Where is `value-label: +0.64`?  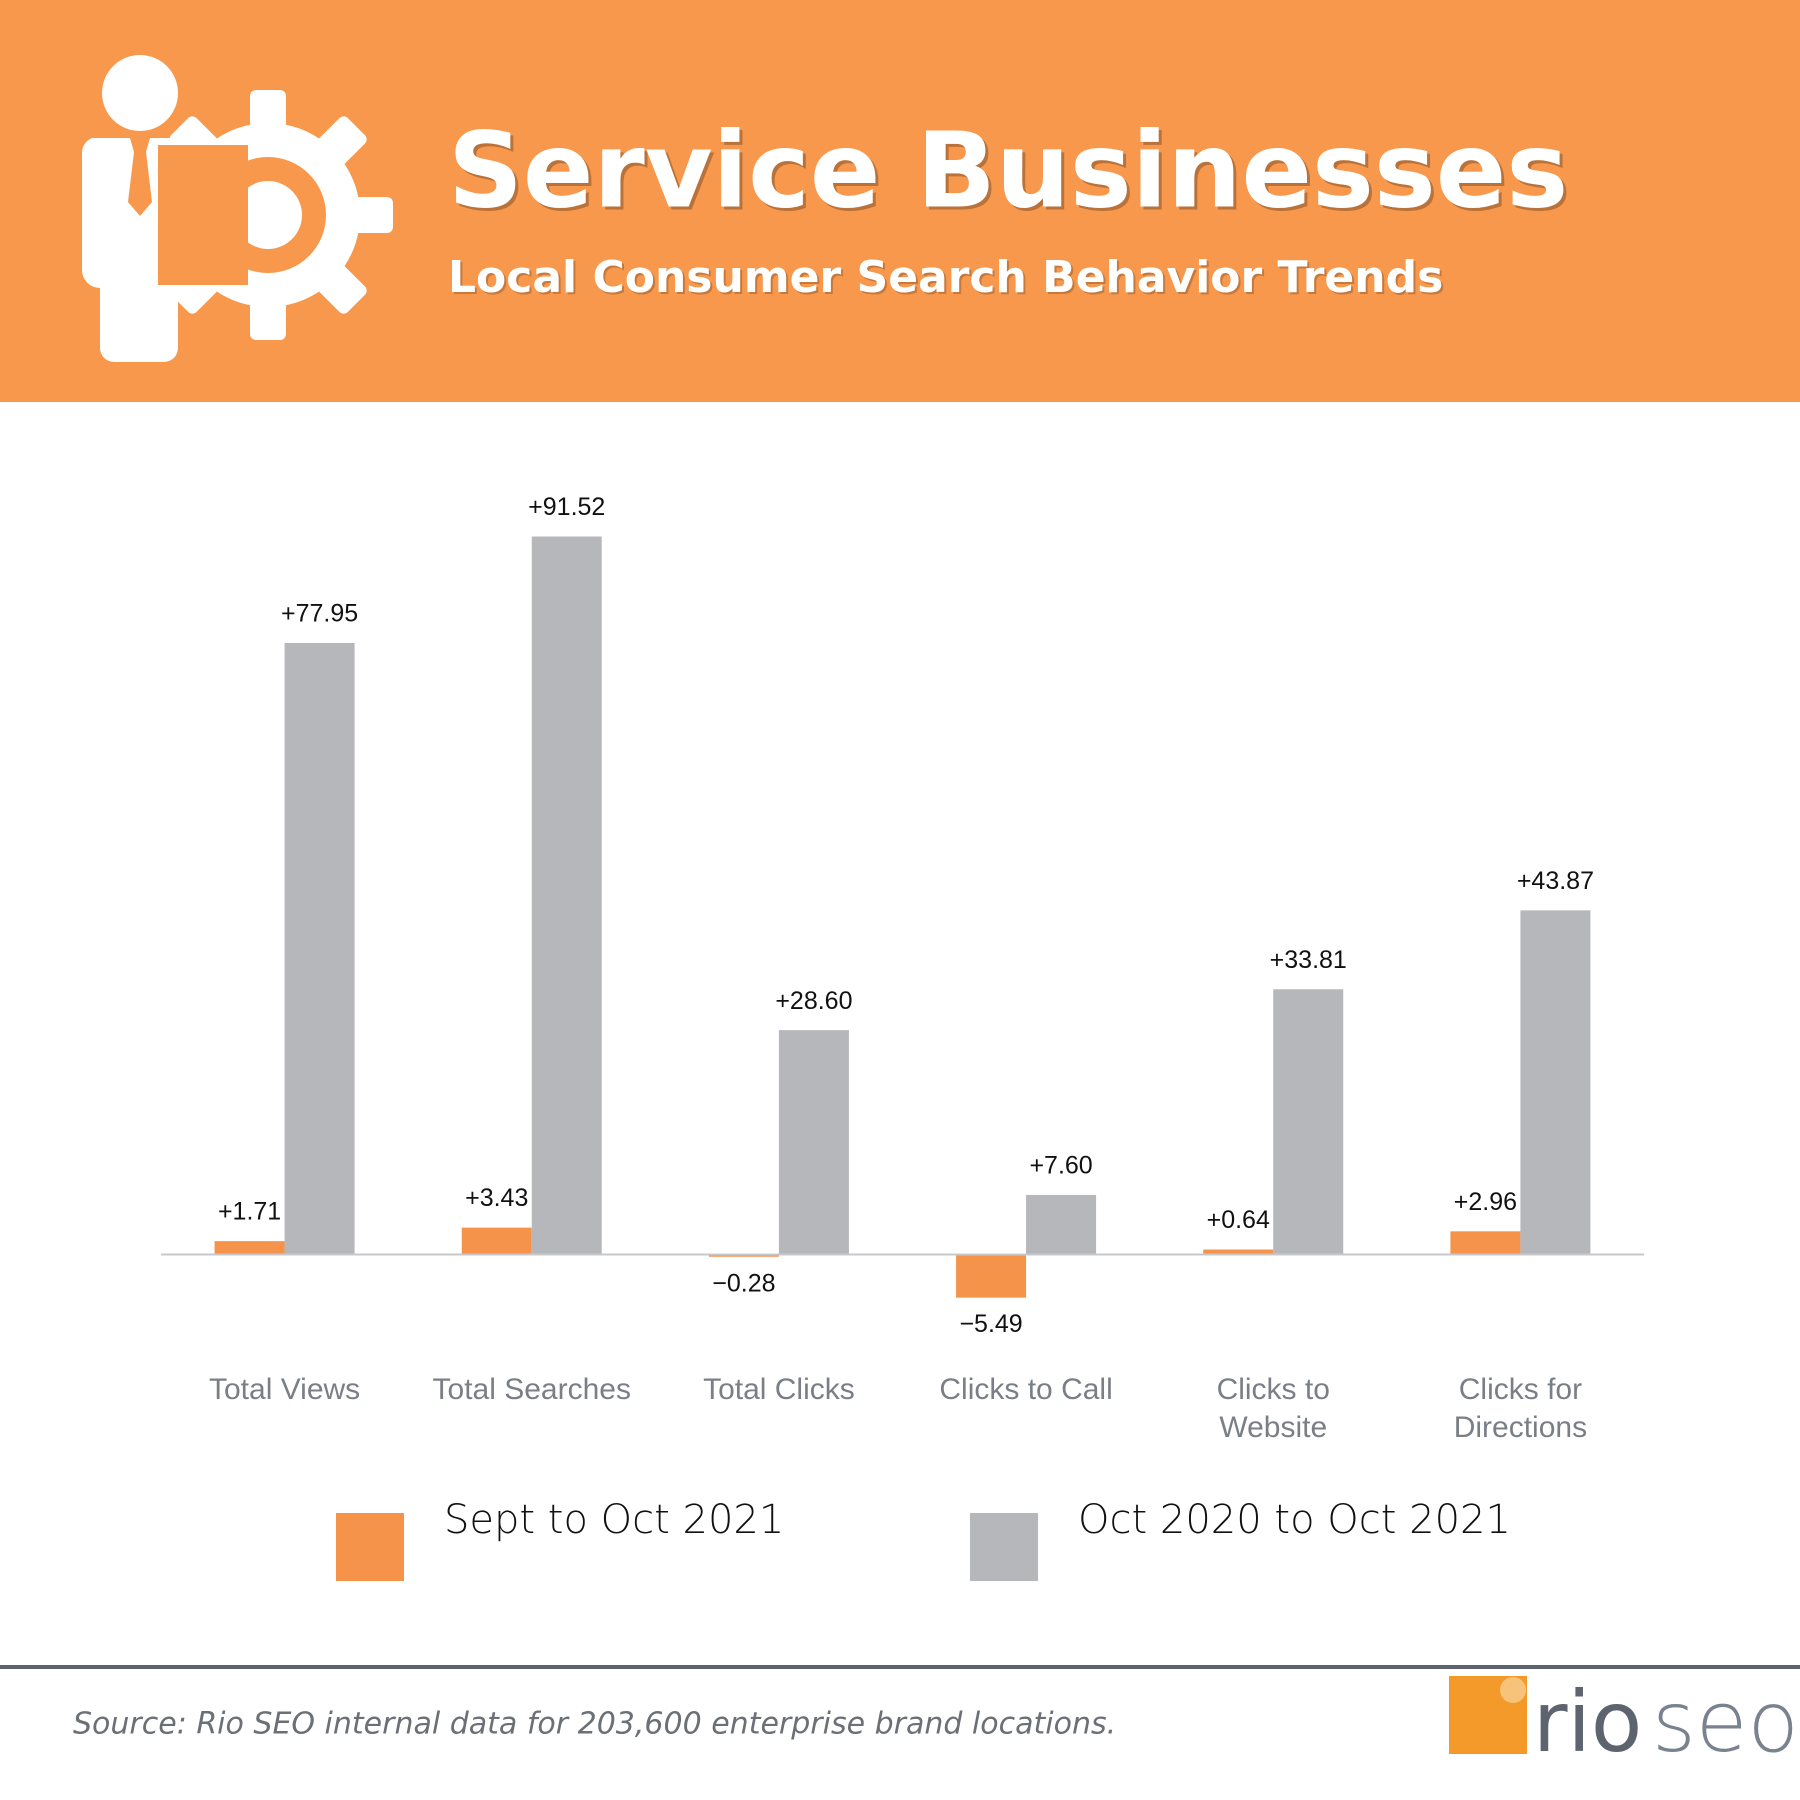 value-label: +0.64 is located at coordinates (1238, 1220).